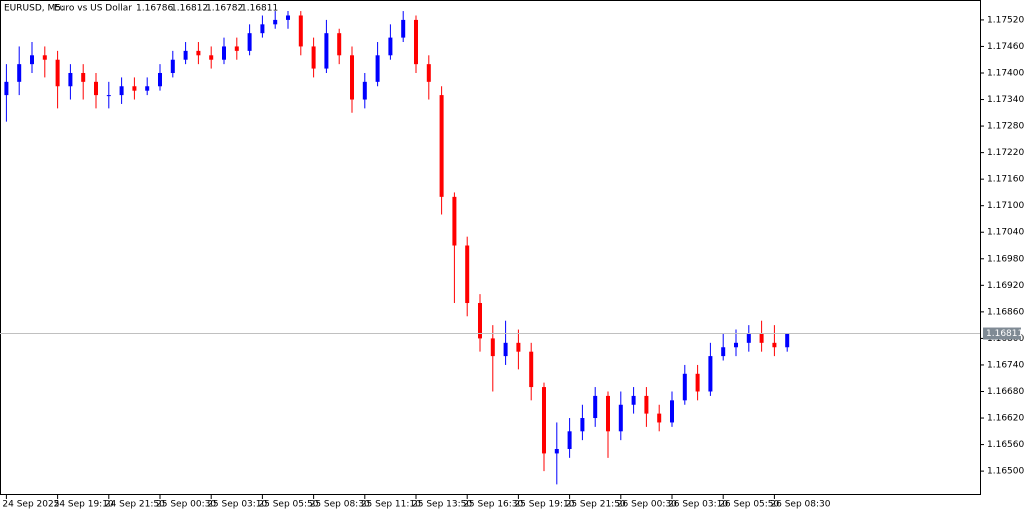 The width and height of the screenshot is (1024, 511). Describe the element at coordinates (493, 505) in the screenshot. I see `x-tick-label: 25 Sep 16:30` at that location.